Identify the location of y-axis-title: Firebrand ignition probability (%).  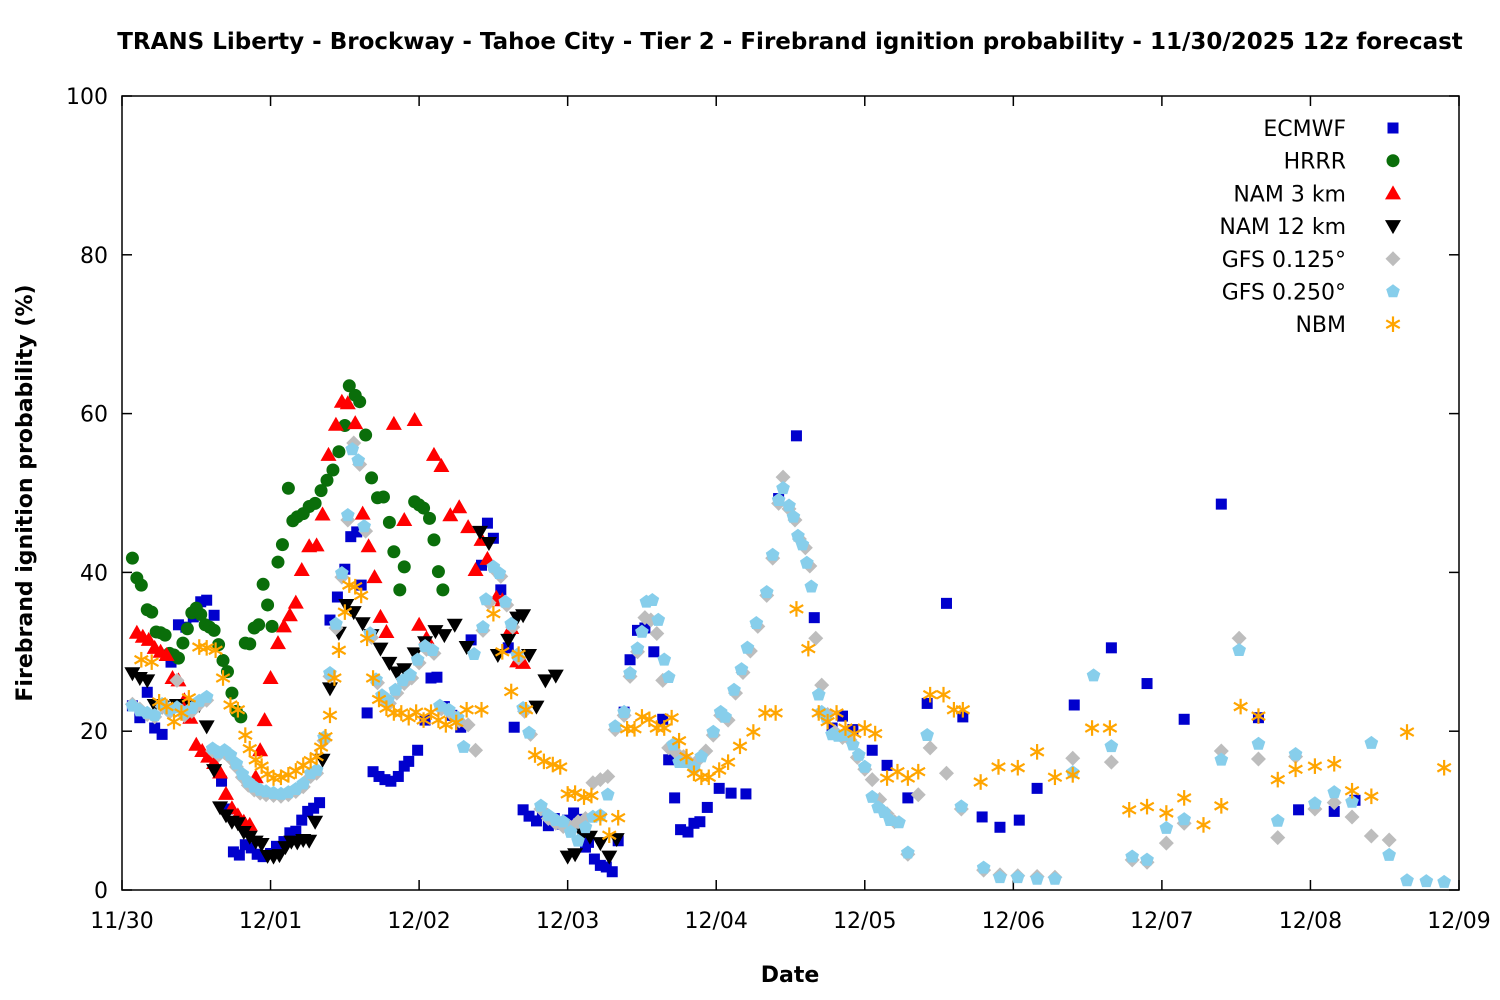
(25, 492).